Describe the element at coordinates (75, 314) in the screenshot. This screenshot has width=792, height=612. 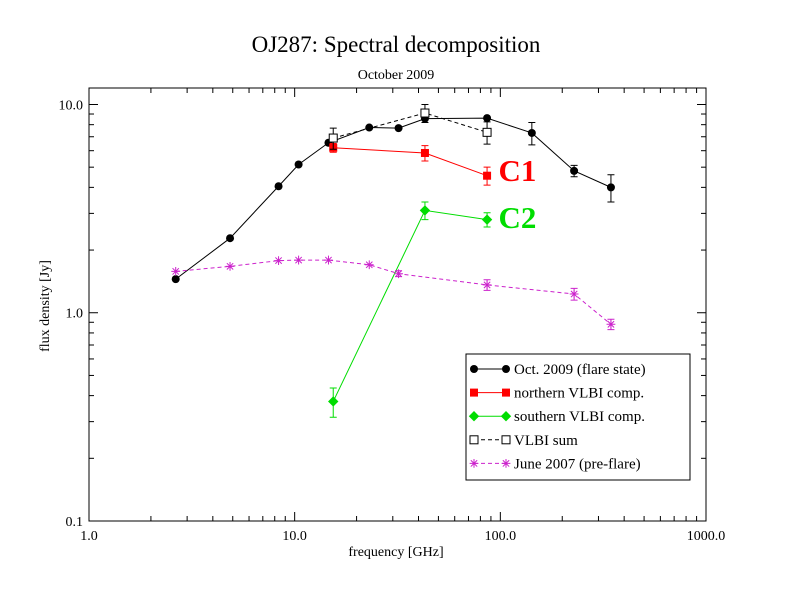
I see `y-tick-label: 1.0` at that location.